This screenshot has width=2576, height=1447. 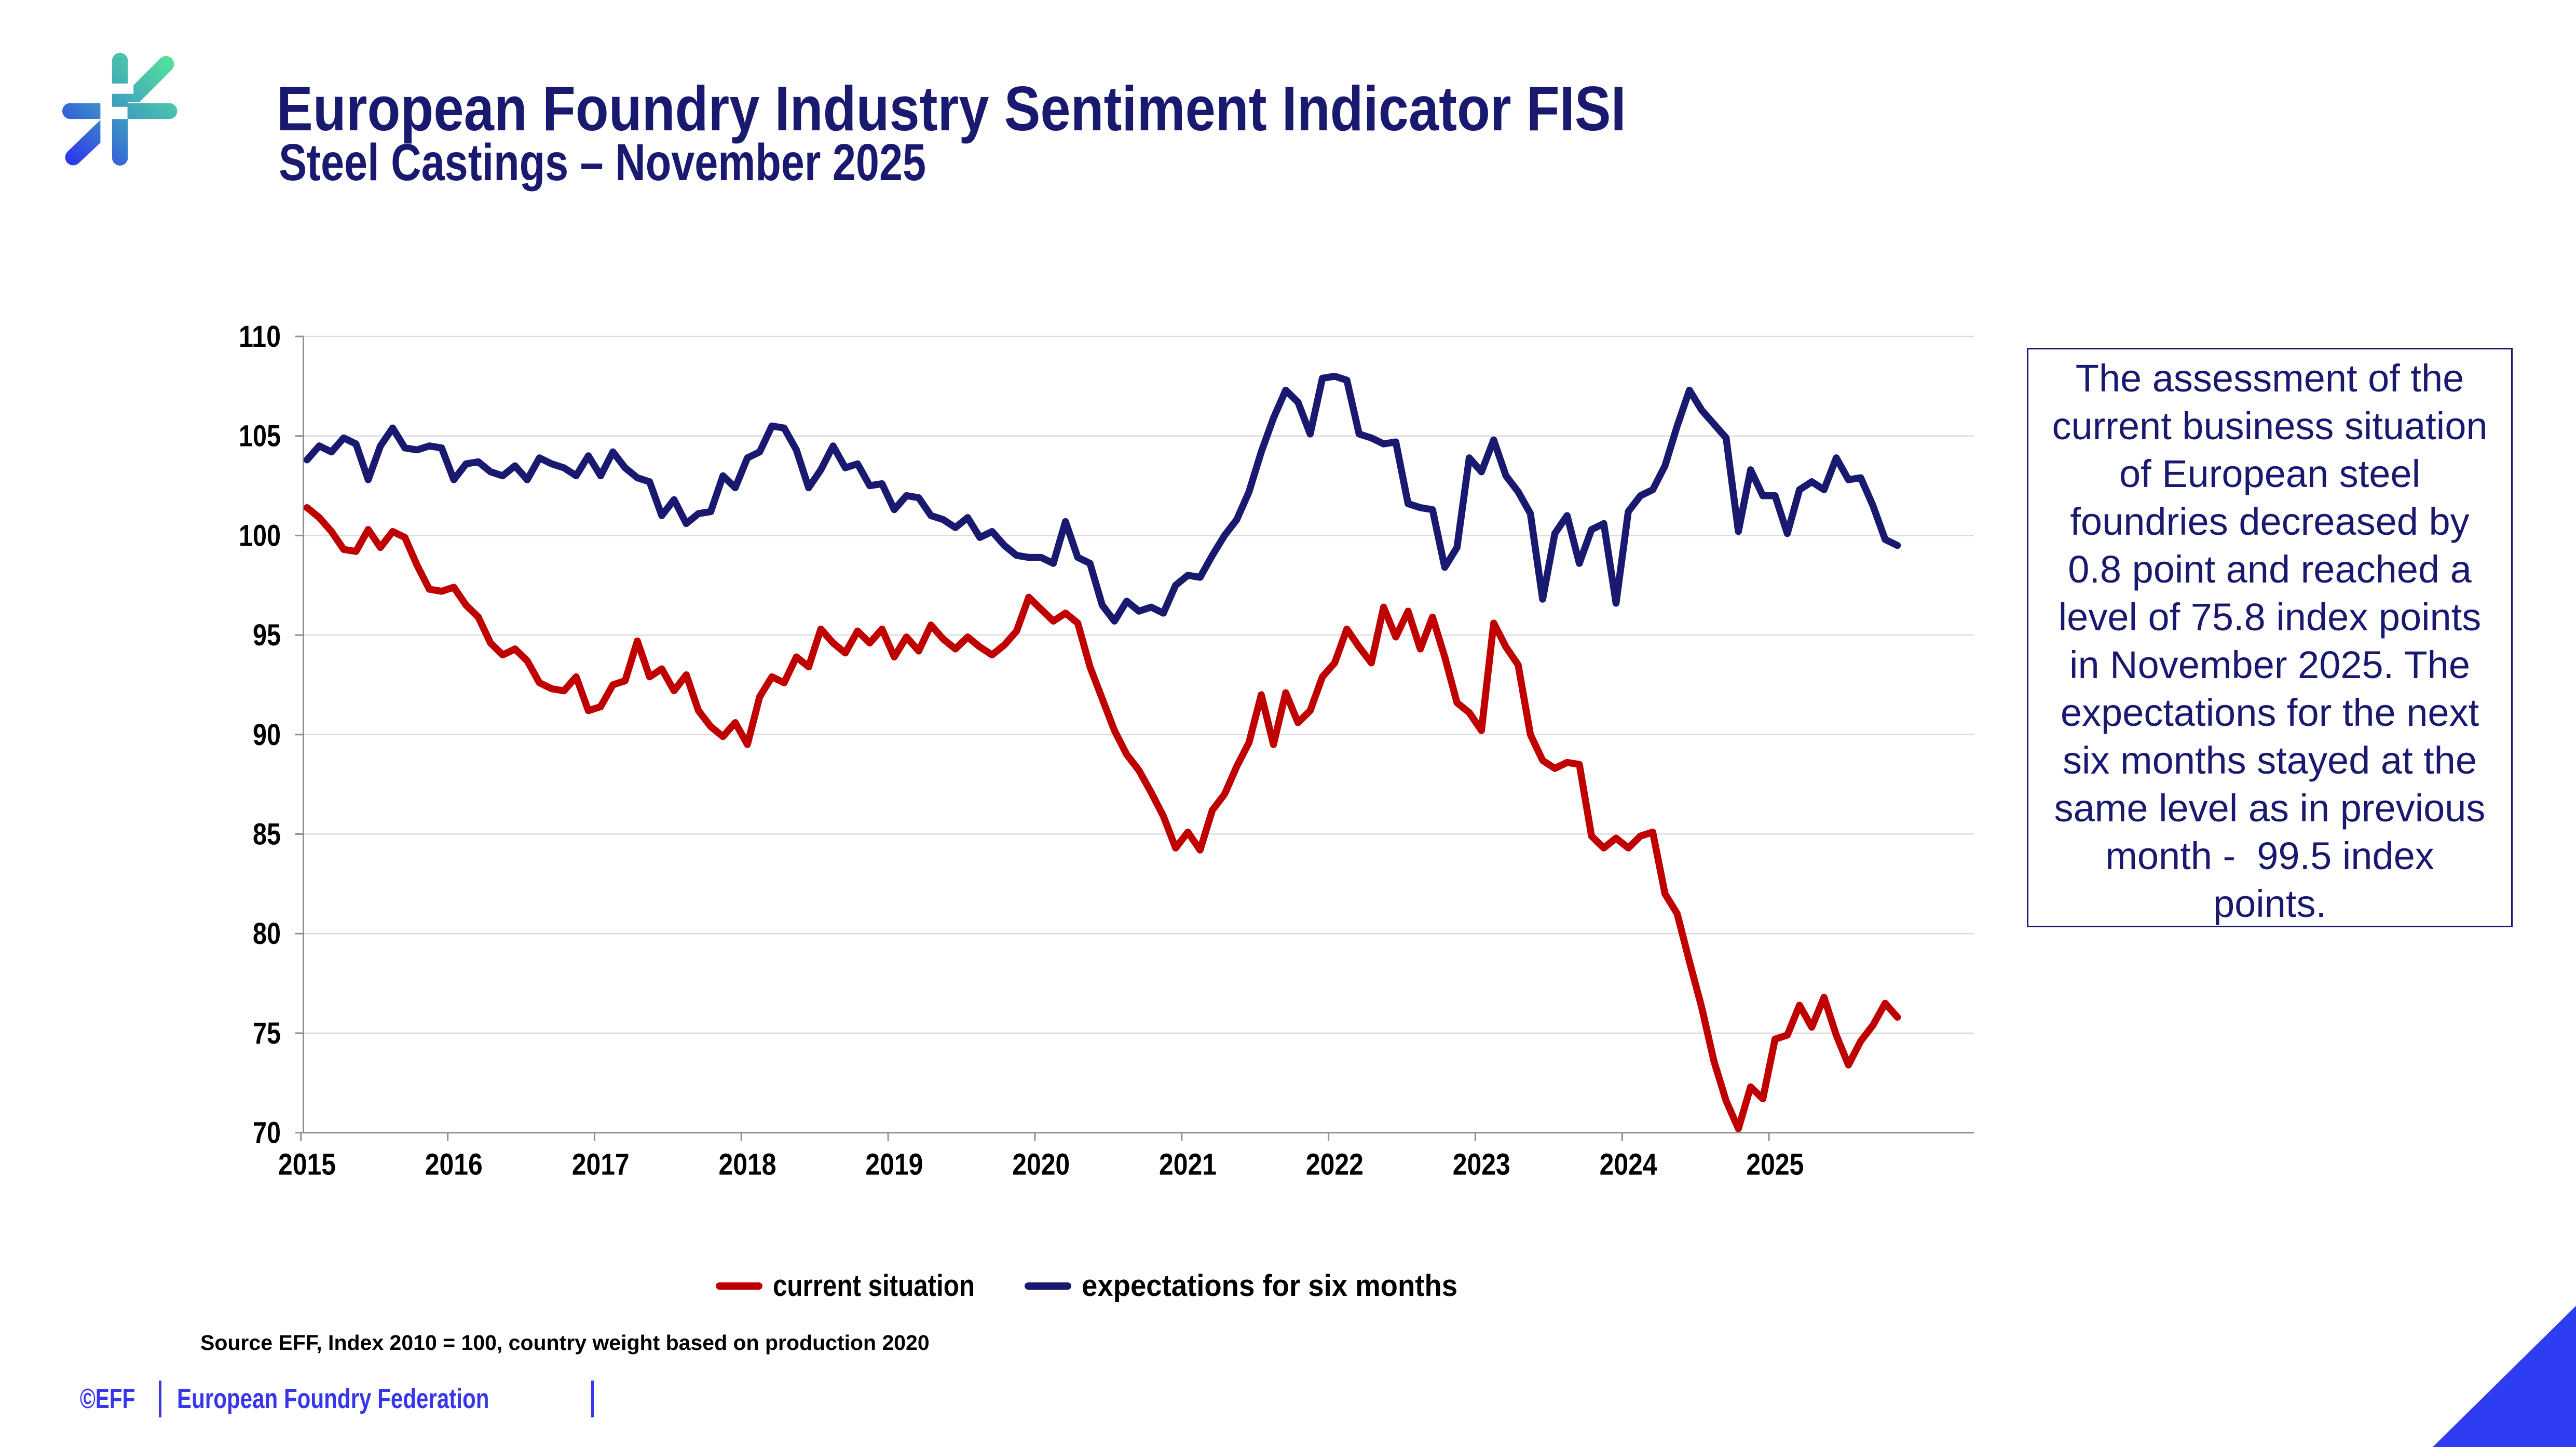 What do you see at coordinates (601, 1165) in the screenshot?
I see `svg-text: 2017` at bounding box center [601, 1165].